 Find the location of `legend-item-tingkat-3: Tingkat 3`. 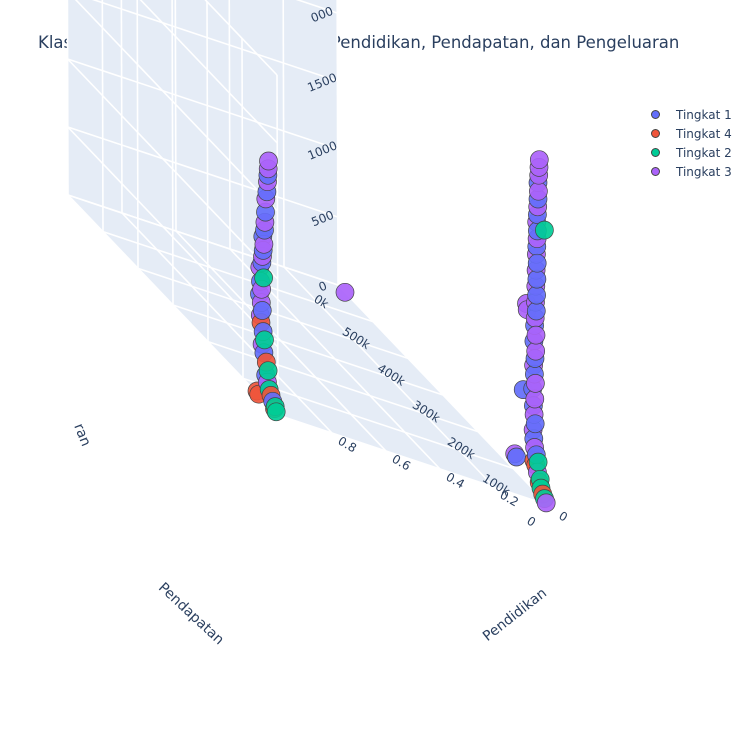

legend-item-tingkat-3: Tingkat 3 is located at coordinates (690, 171).